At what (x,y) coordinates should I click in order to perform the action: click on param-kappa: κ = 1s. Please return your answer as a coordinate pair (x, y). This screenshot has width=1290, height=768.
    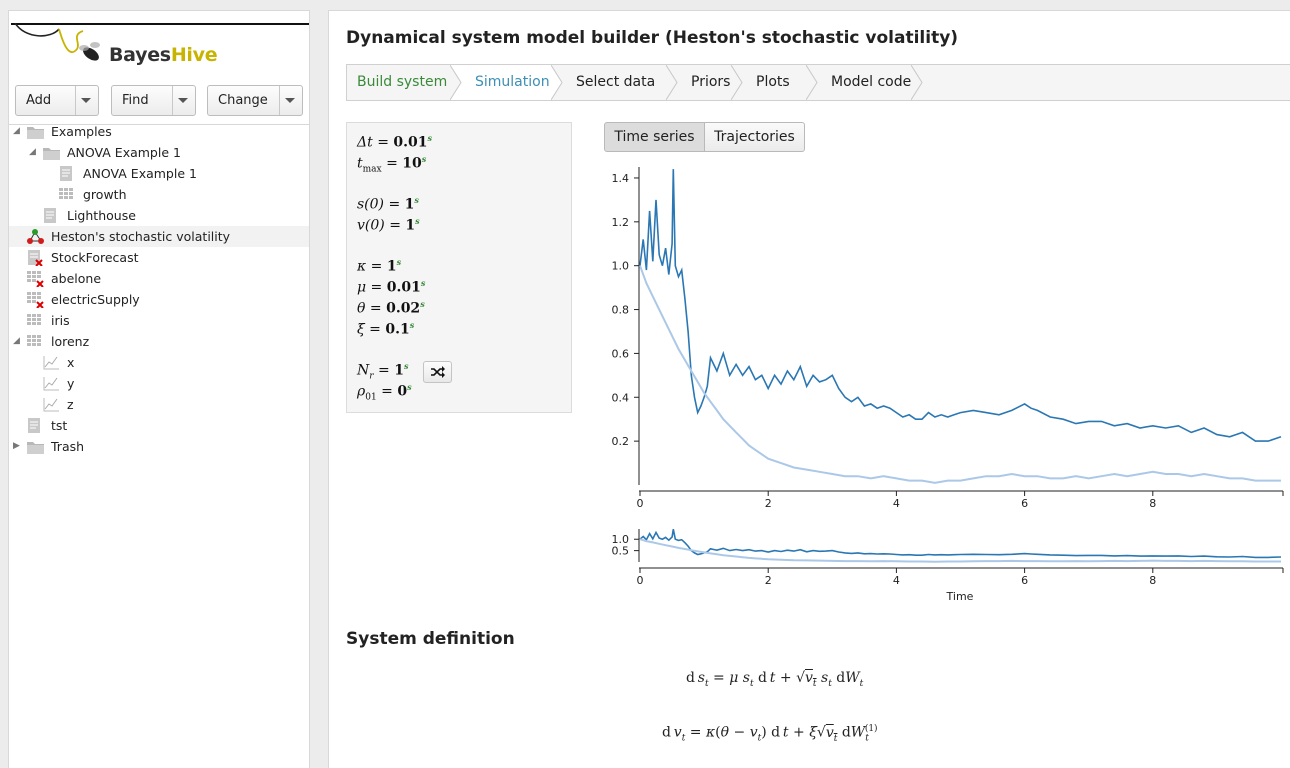
    Looking at the image, I should click on (379, 266).